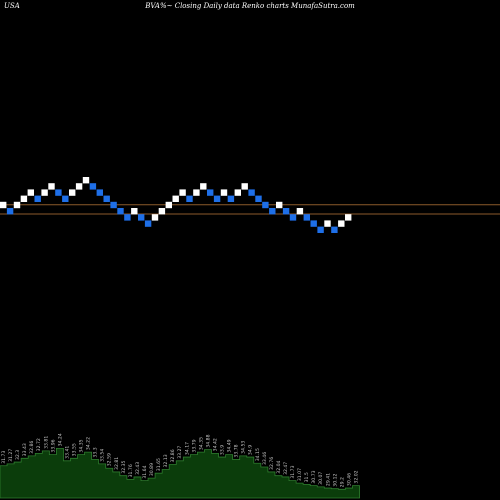 The image size is (500, 500). Describe the element at coordinates (110, 459) in the screenshot. I see `volume-label: 32.59` at that location.